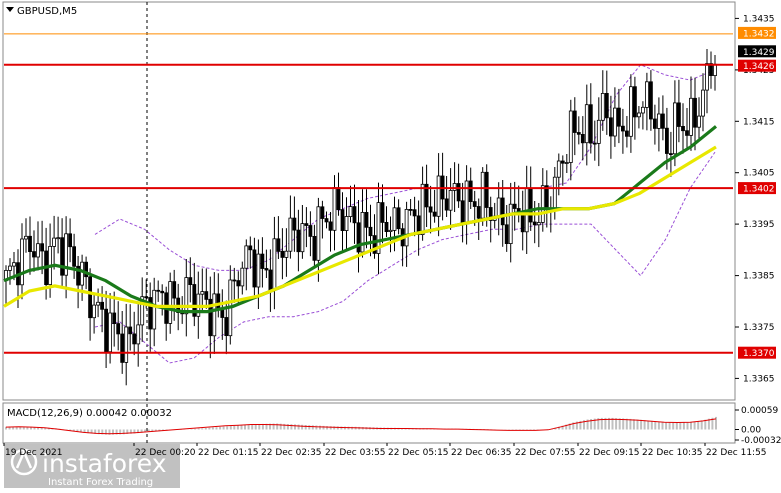 Image resolution: width=781 pixels, height=493 pixels. Describe the element at coordinates (759, 379) in the screenshot. I see `price-tick-label: 1.3365` at that location.